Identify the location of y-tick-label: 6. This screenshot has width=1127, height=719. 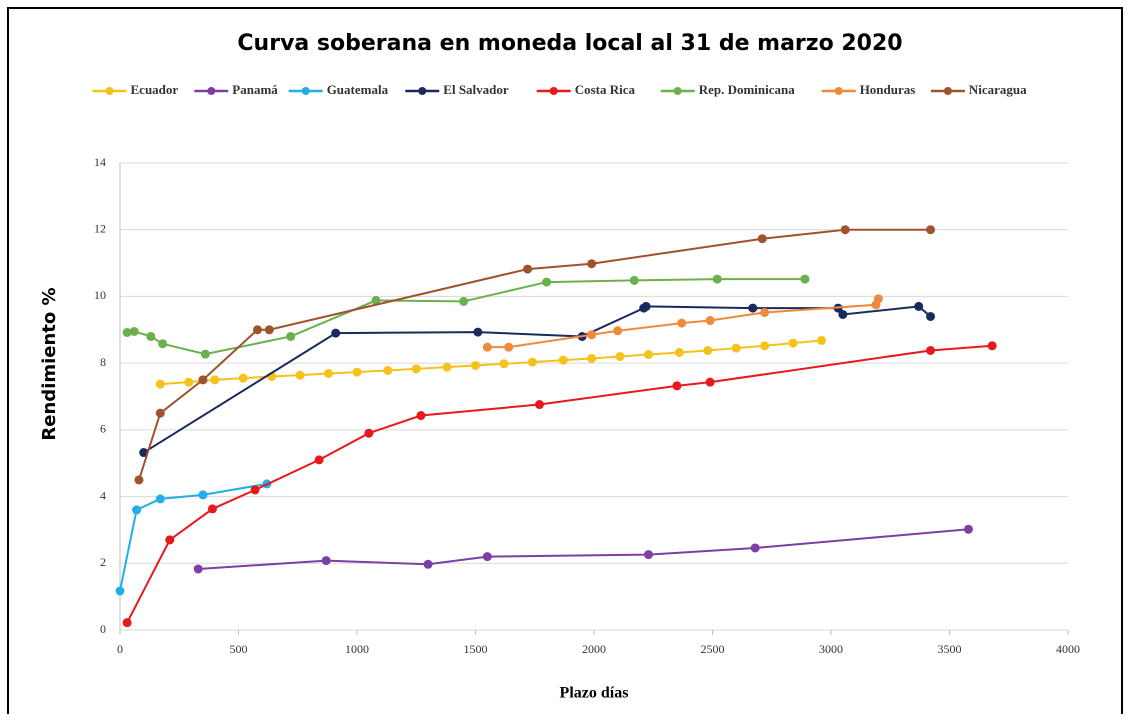
(103, 429).